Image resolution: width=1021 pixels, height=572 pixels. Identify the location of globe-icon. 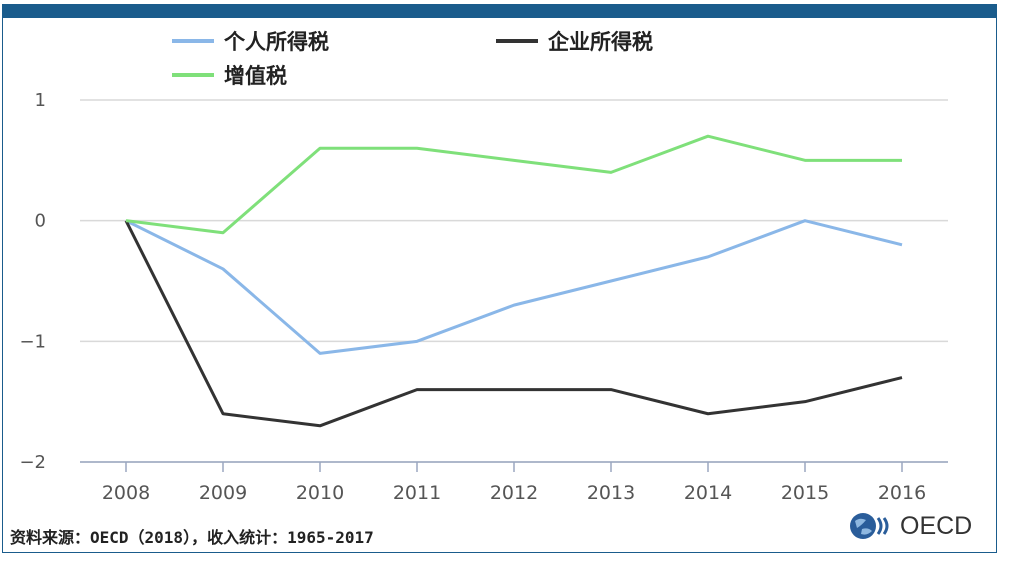
(869, 526).